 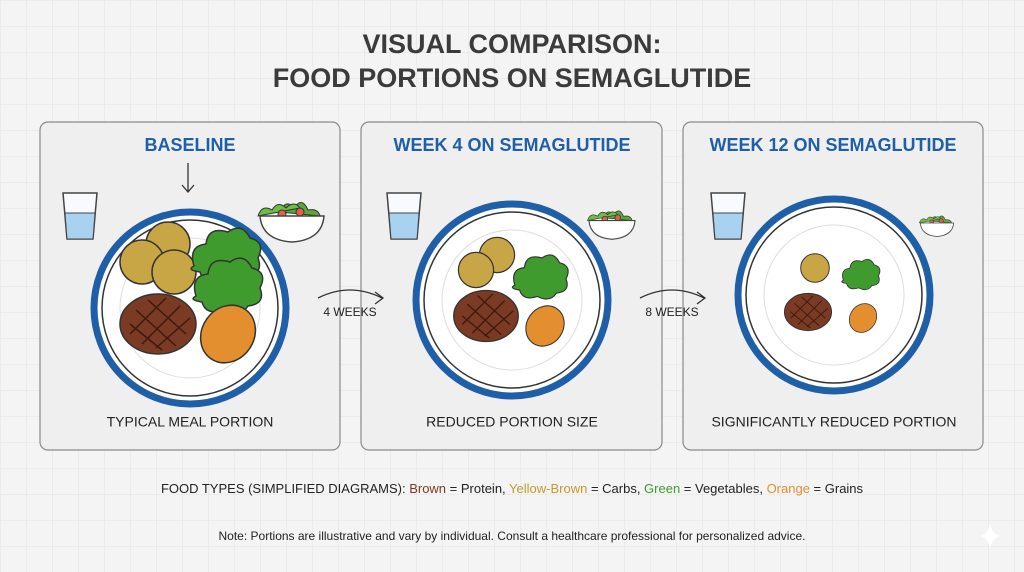 I want to click on title-line: VISUAL COMPARISON:, so click(x=511, y=44).